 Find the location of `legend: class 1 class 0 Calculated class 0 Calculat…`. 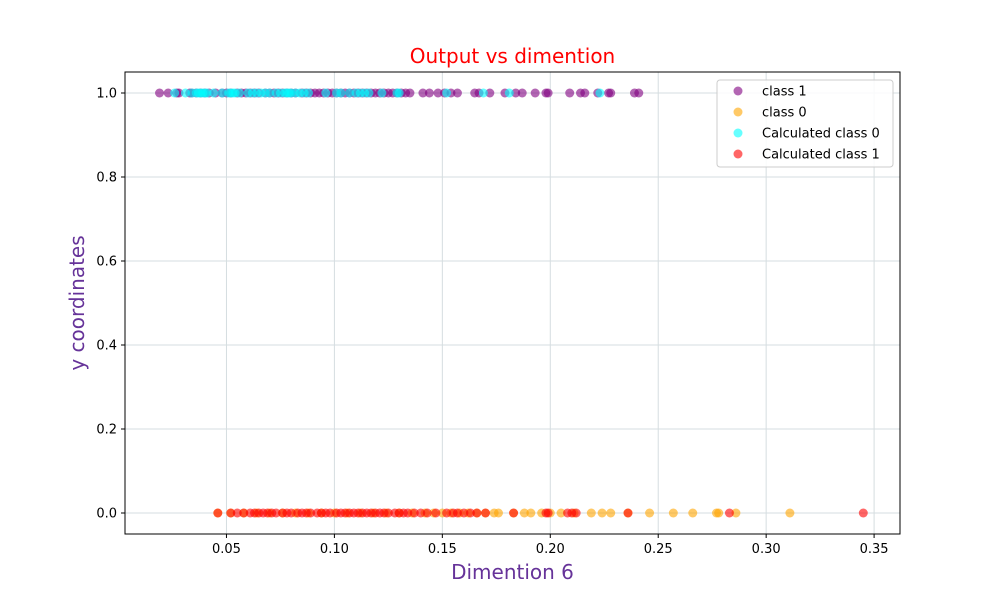

legend: class 1 class 0 Calculated class 0 Calculat… is located at coordinates (805, 123).